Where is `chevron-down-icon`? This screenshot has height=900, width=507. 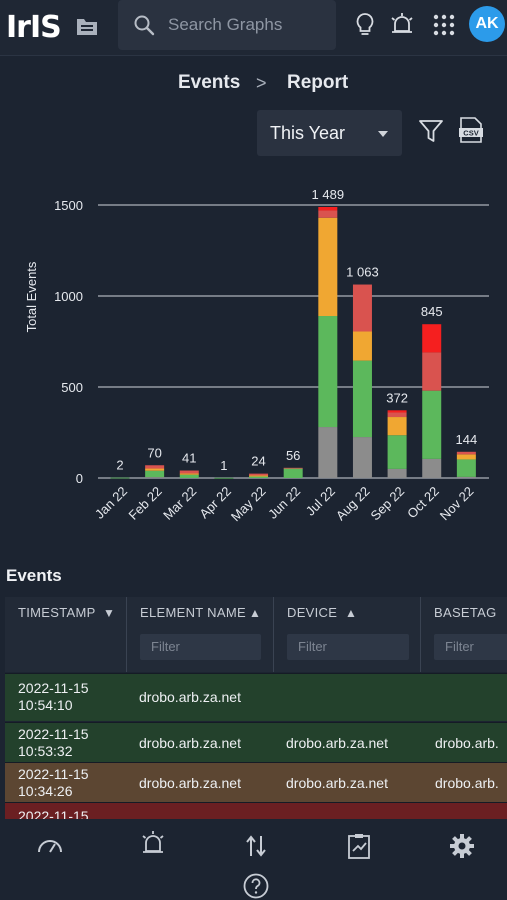 chevron-down-icon is located at coordinates (383, 134).